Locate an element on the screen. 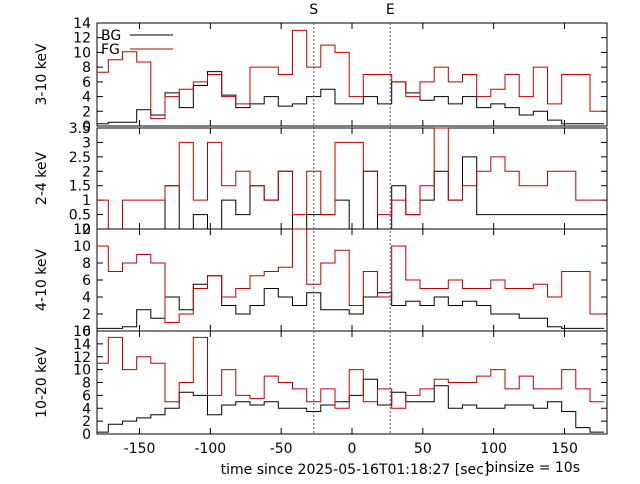 The height and width of the screenshot is (484, 640). x-tick-label: -50 is located at coordinates (281, 449).